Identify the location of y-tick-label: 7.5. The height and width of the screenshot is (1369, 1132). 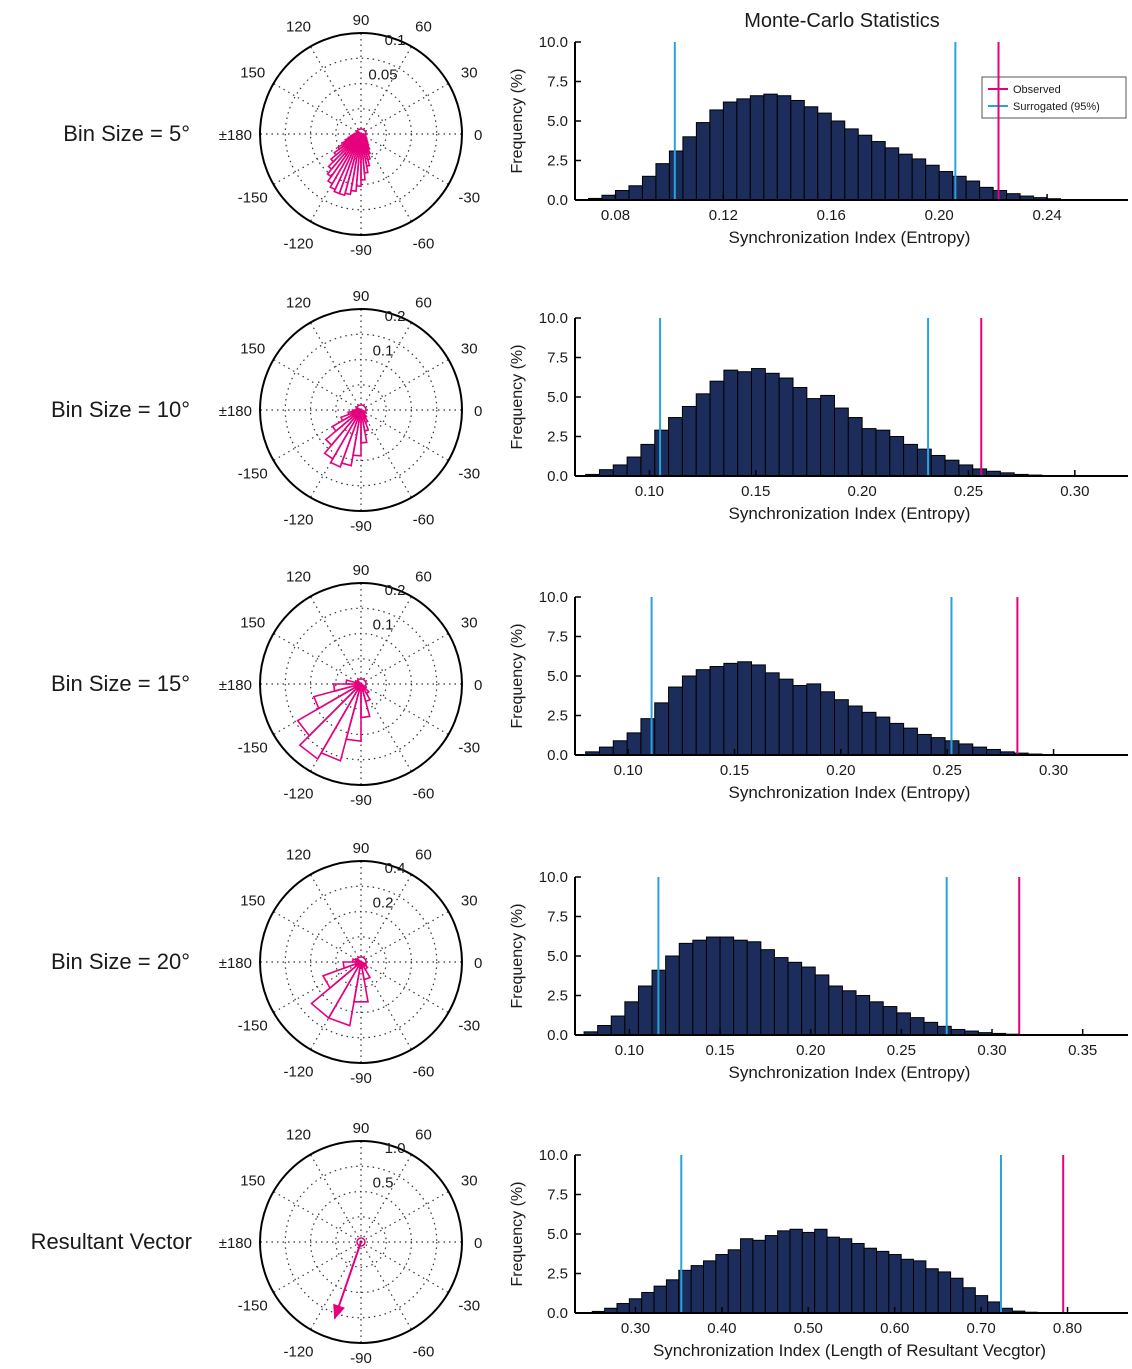
(557, 82).